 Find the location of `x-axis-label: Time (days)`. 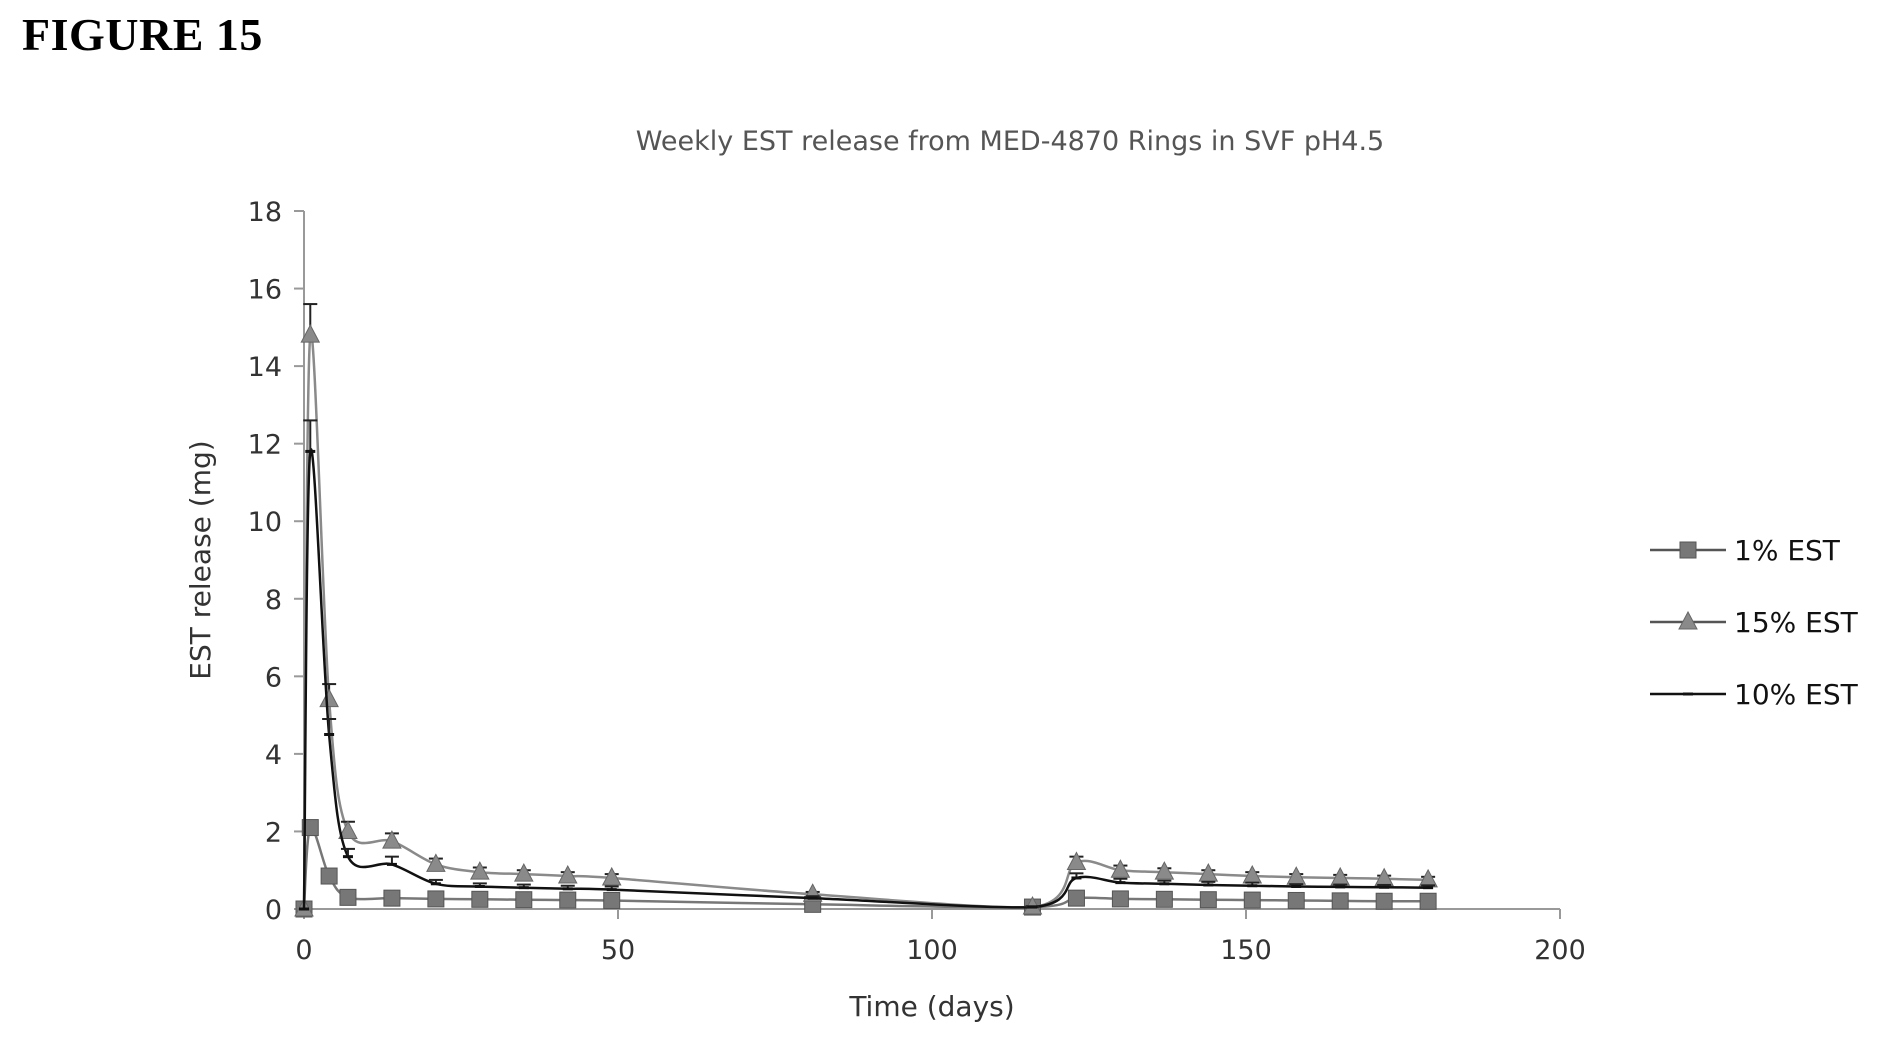

x-axis-label: Time (days) is located at coordinates (931, 1006).